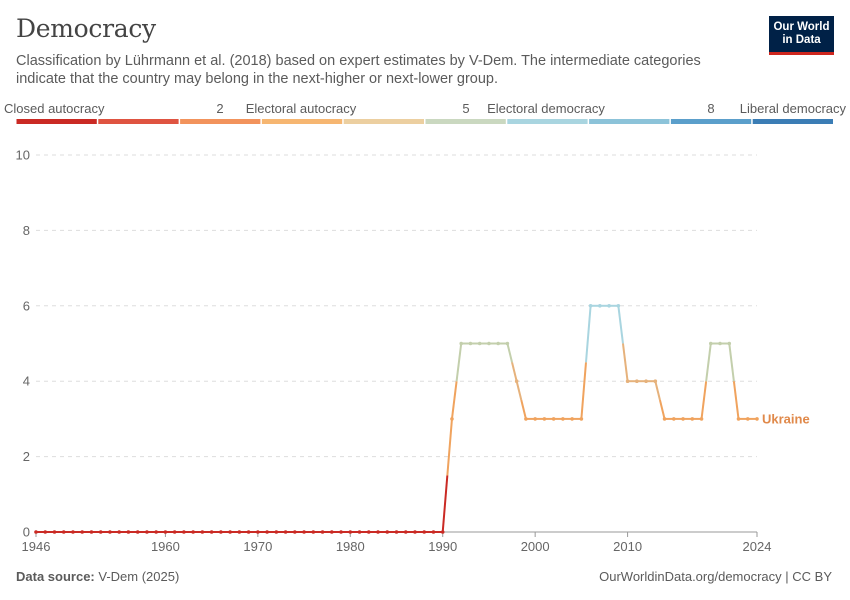 The width and height of the screenshot is (850, 600). Describe the element at coordinates (786, 418) in the screenshot. I see `series-label-0: Ukraine` at that location.